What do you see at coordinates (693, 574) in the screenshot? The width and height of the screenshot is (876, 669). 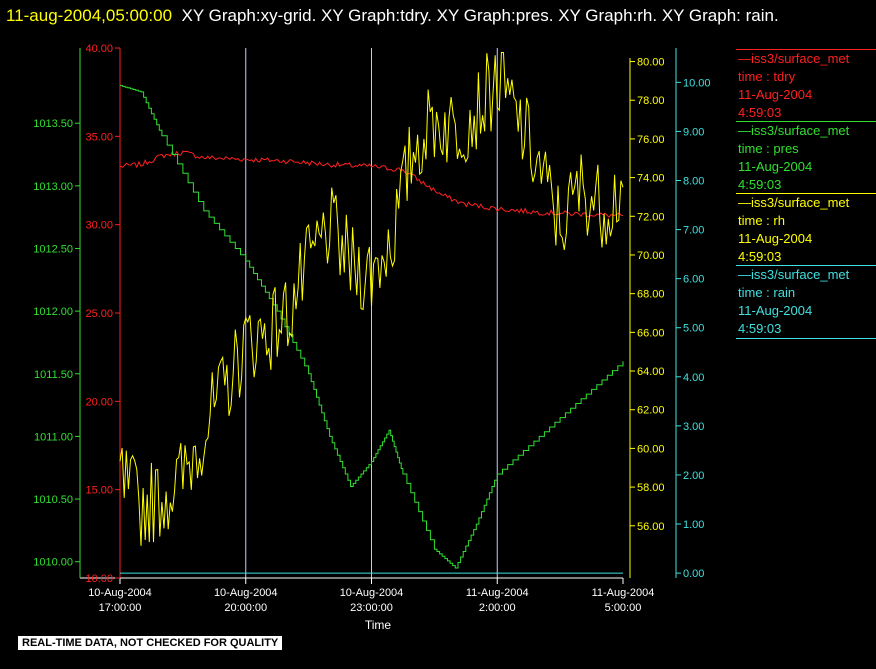 I see `rain-tick-label: 0.00` at bounding box center [693, 574].